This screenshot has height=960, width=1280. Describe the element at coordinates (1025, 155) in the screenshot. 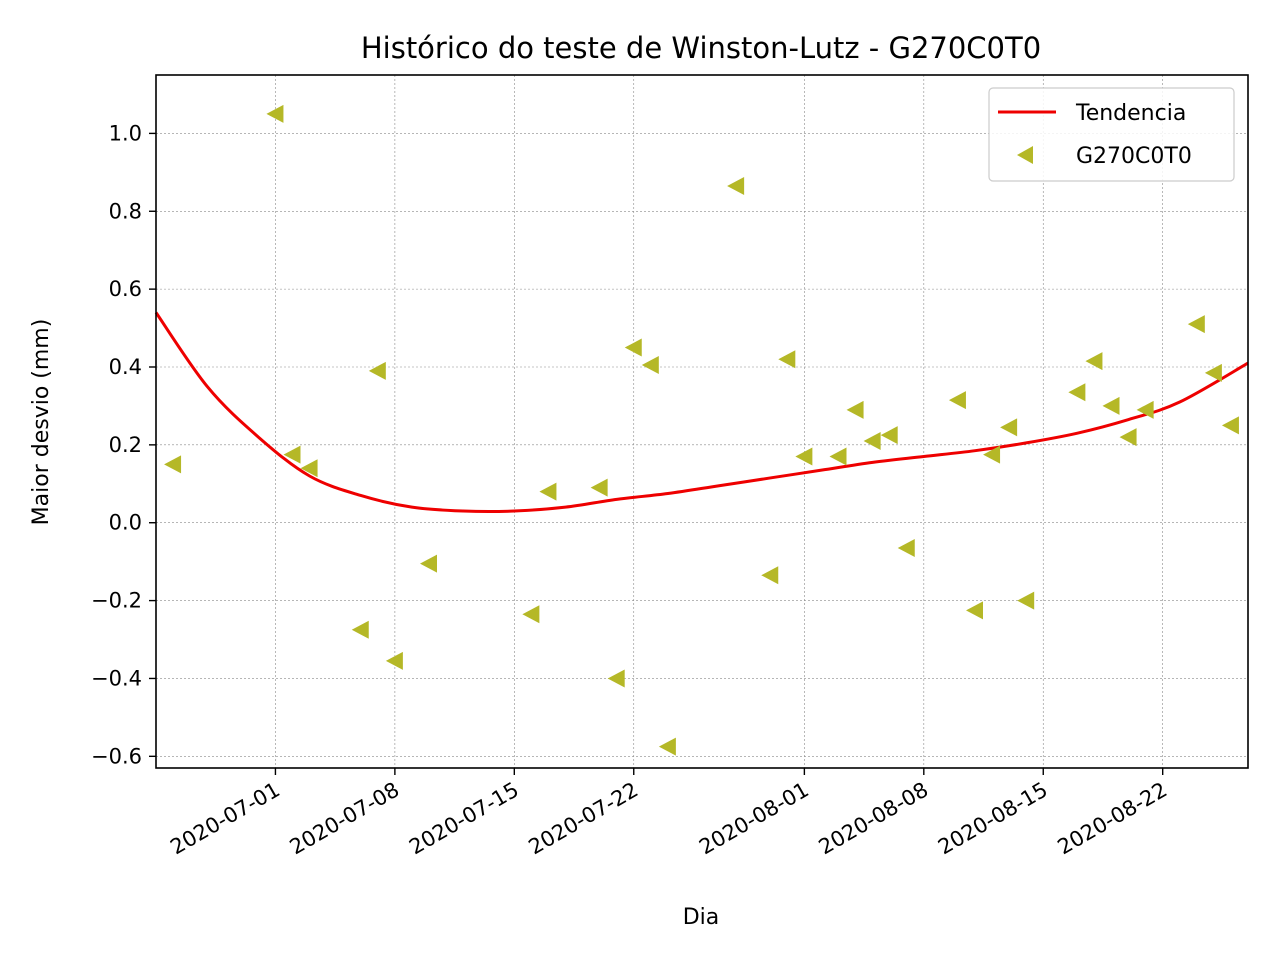

I see `legend-marker-swatch` at that location.